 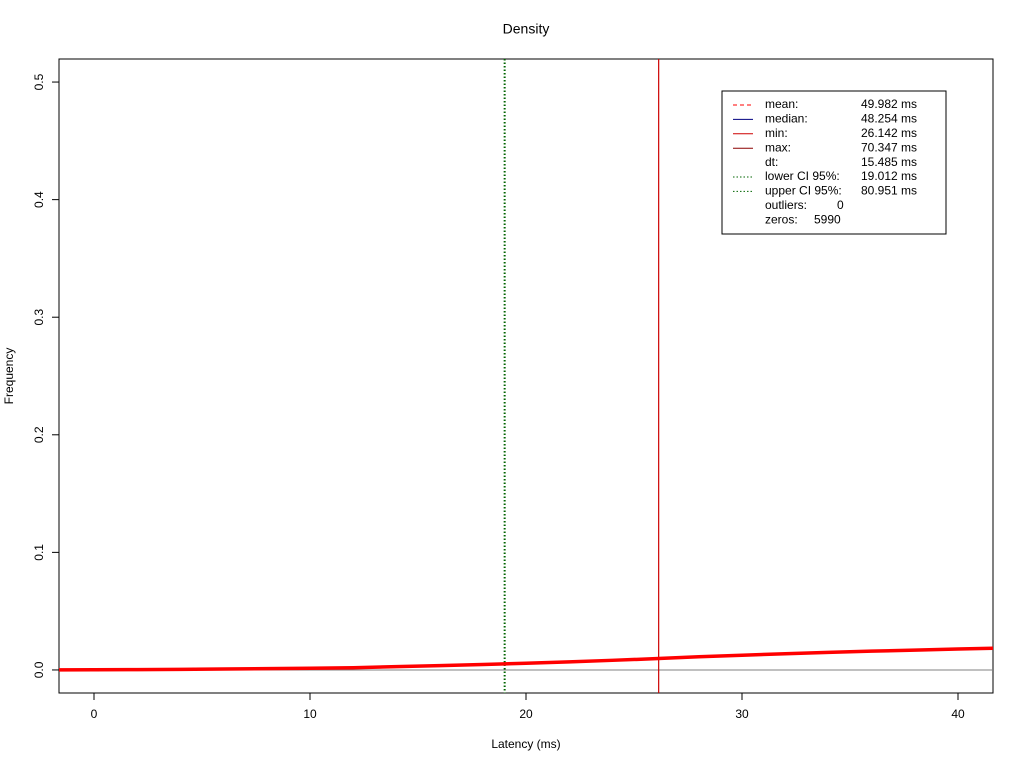 I want to click on legend-value: 19.012 ms, so click(x=889, y=176).